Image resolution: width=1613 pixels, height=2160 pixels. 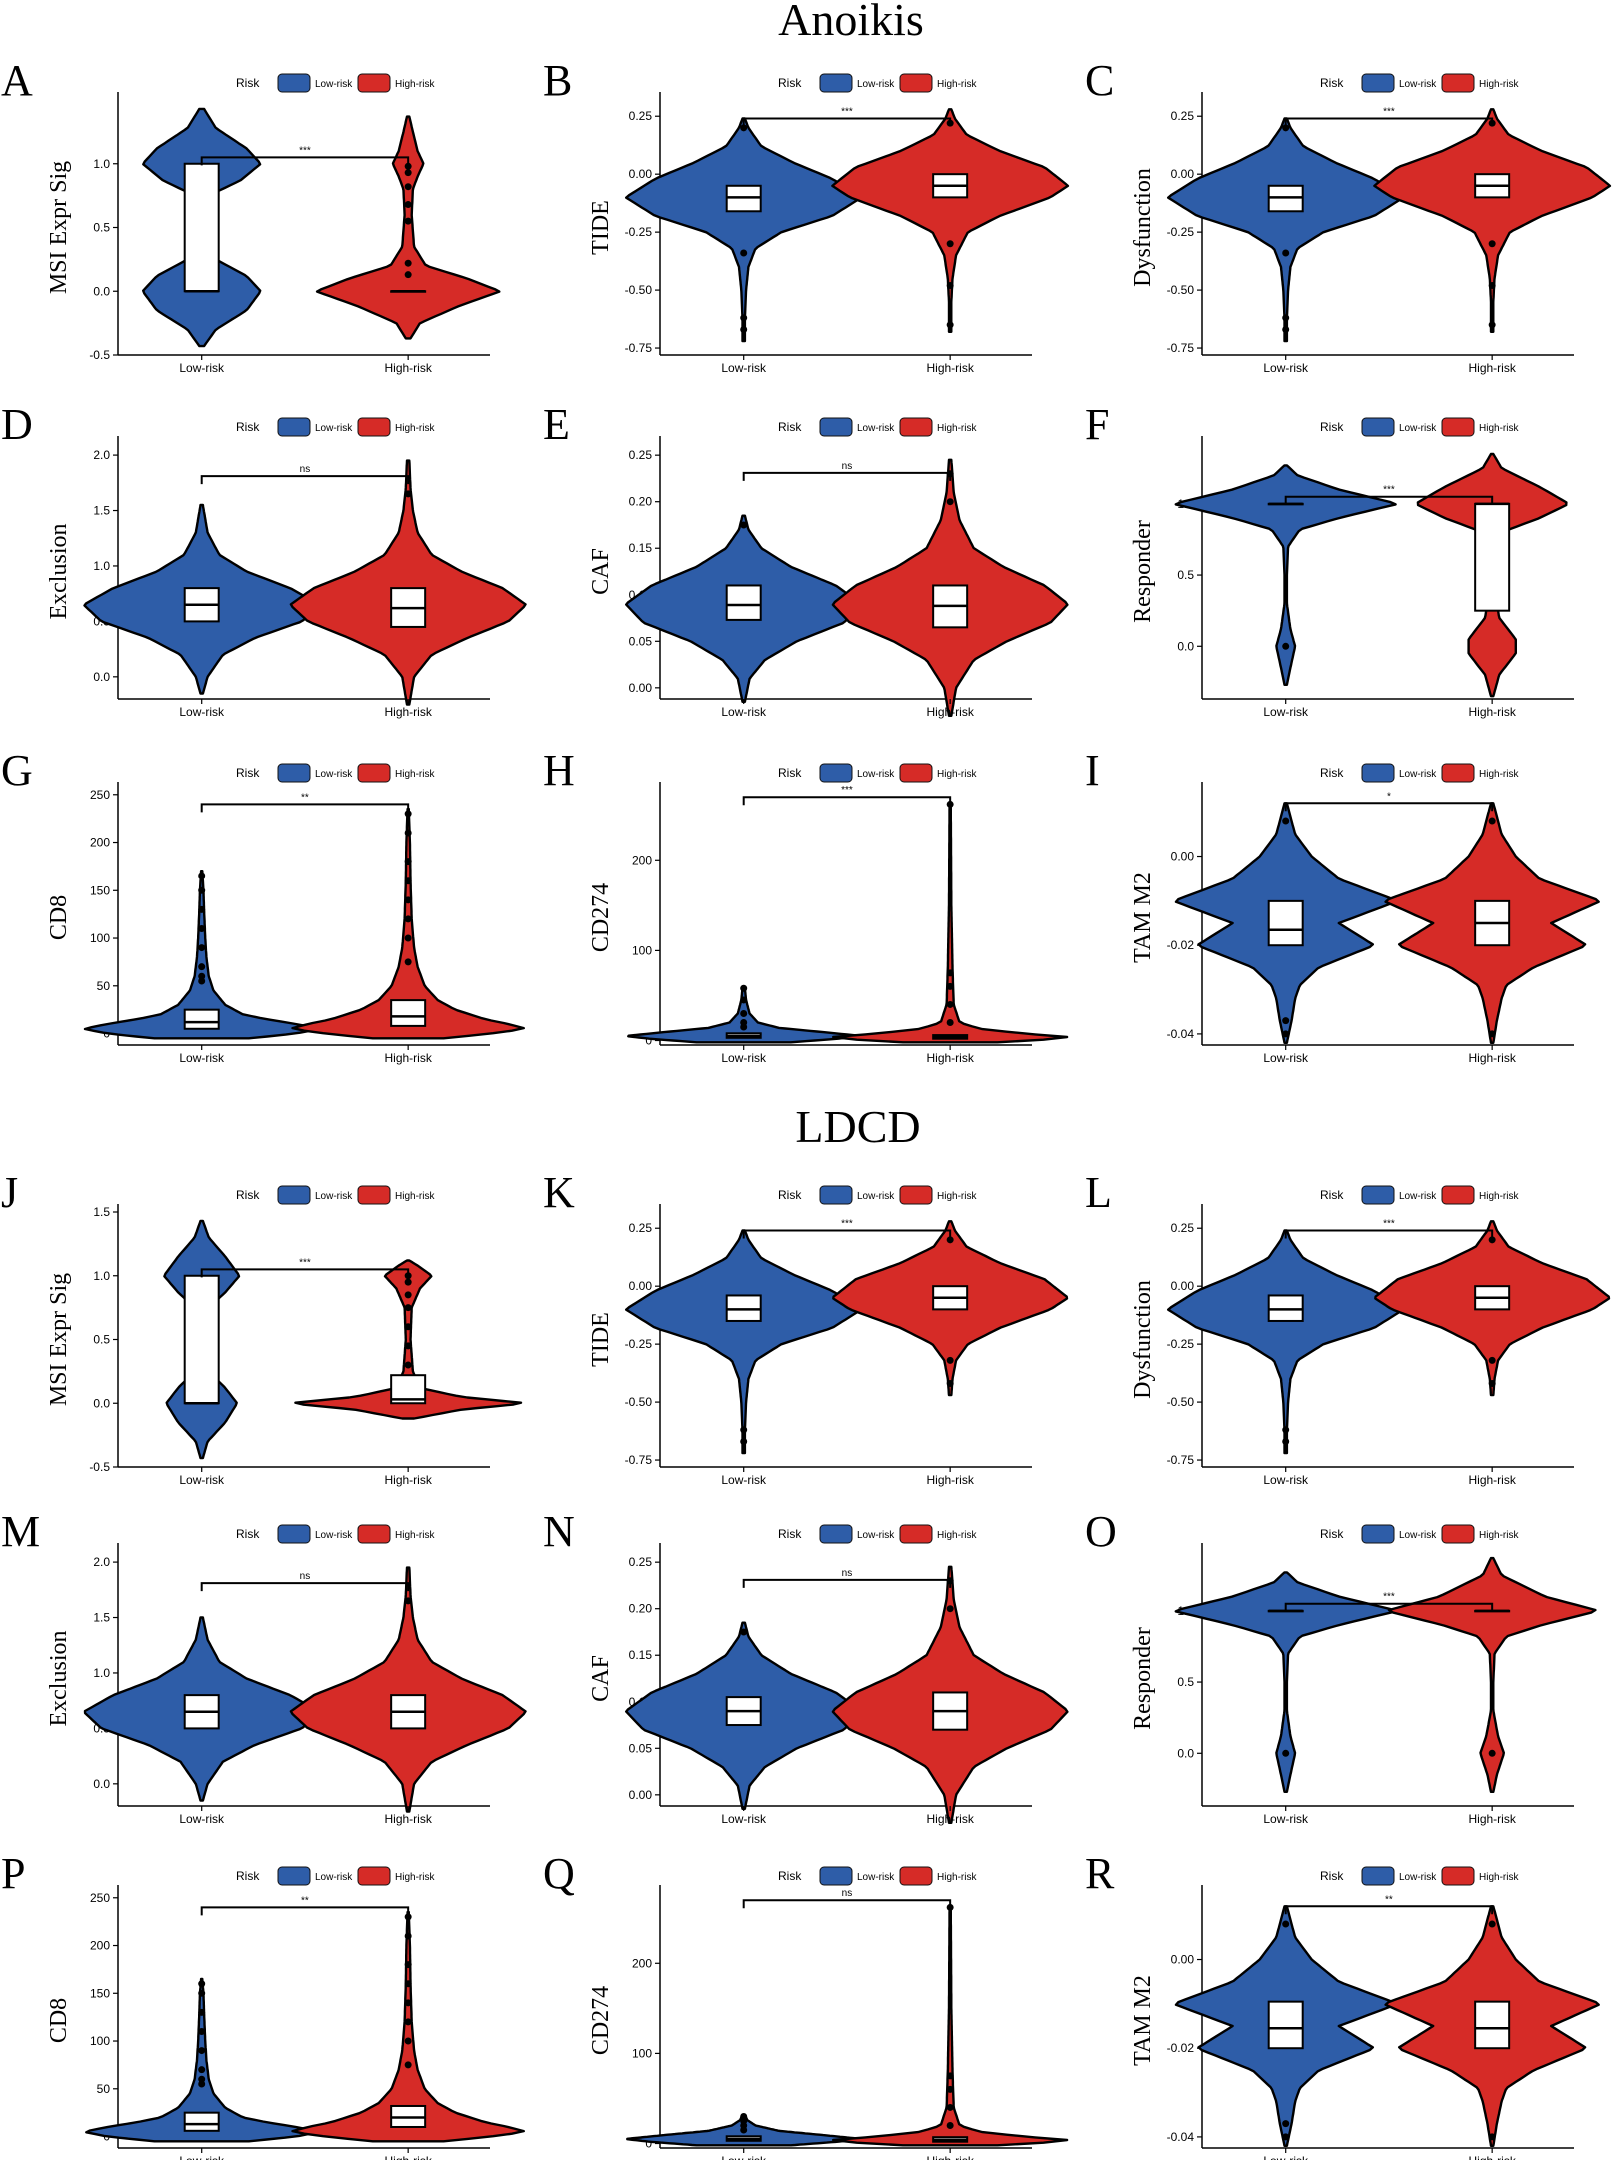 I want to click on y-axis-label: TIDE, so click(x=601, y=227).